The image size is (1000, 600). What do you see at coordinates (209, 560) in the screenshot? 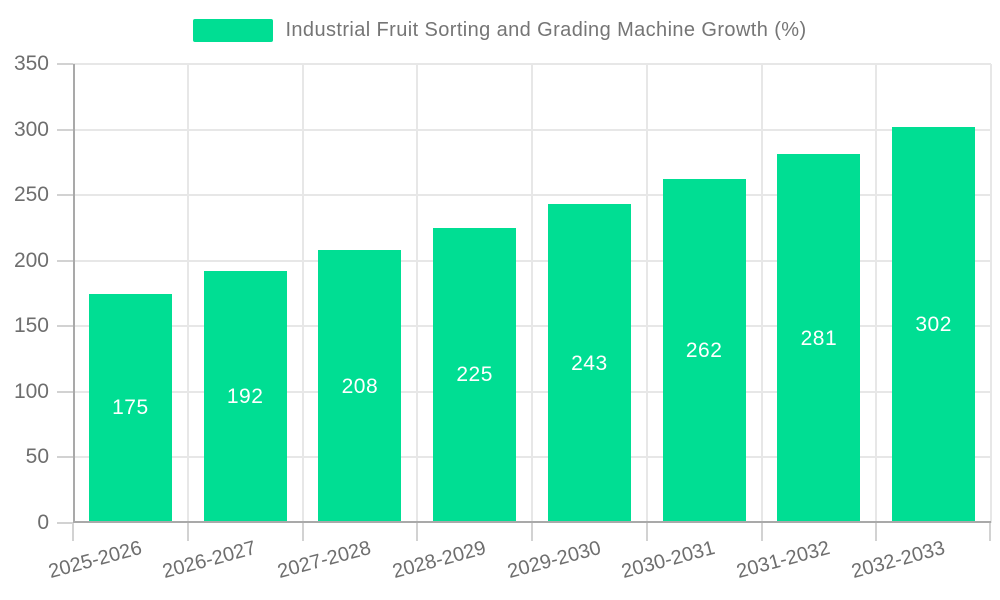
I see `x-axis-category-label: 2026-2027` at bounding box center [209, 560].